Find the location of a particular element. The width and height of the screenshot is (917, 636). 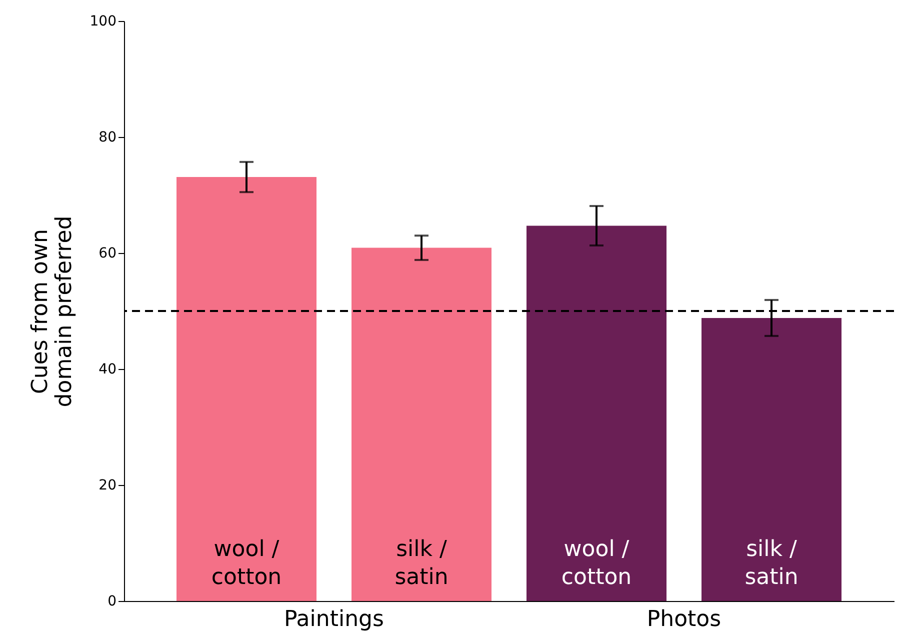

y-tick-label: 60 is located at coordinates (107, 254).